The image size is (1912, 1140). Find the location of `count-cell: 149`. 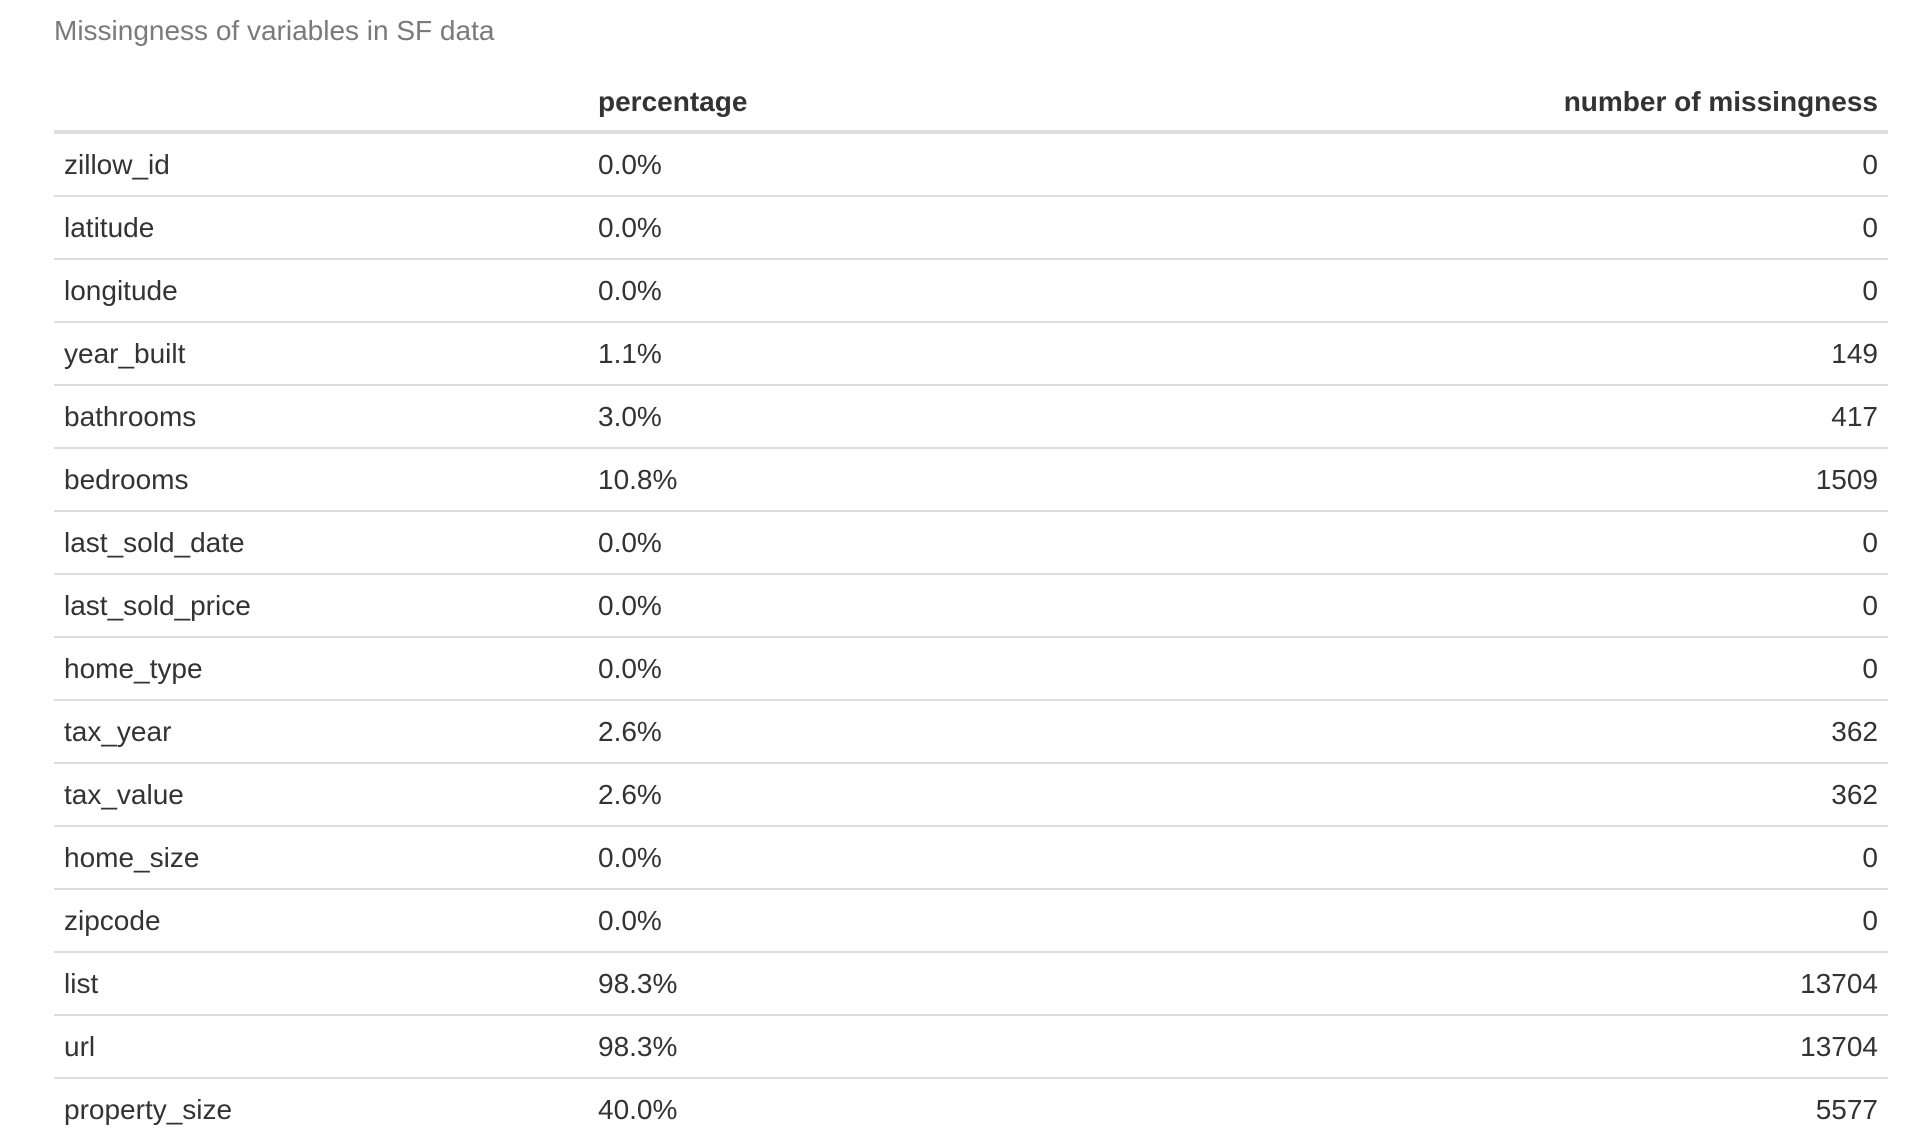

count-cell: 149 is located at coordinates (1488, 354).